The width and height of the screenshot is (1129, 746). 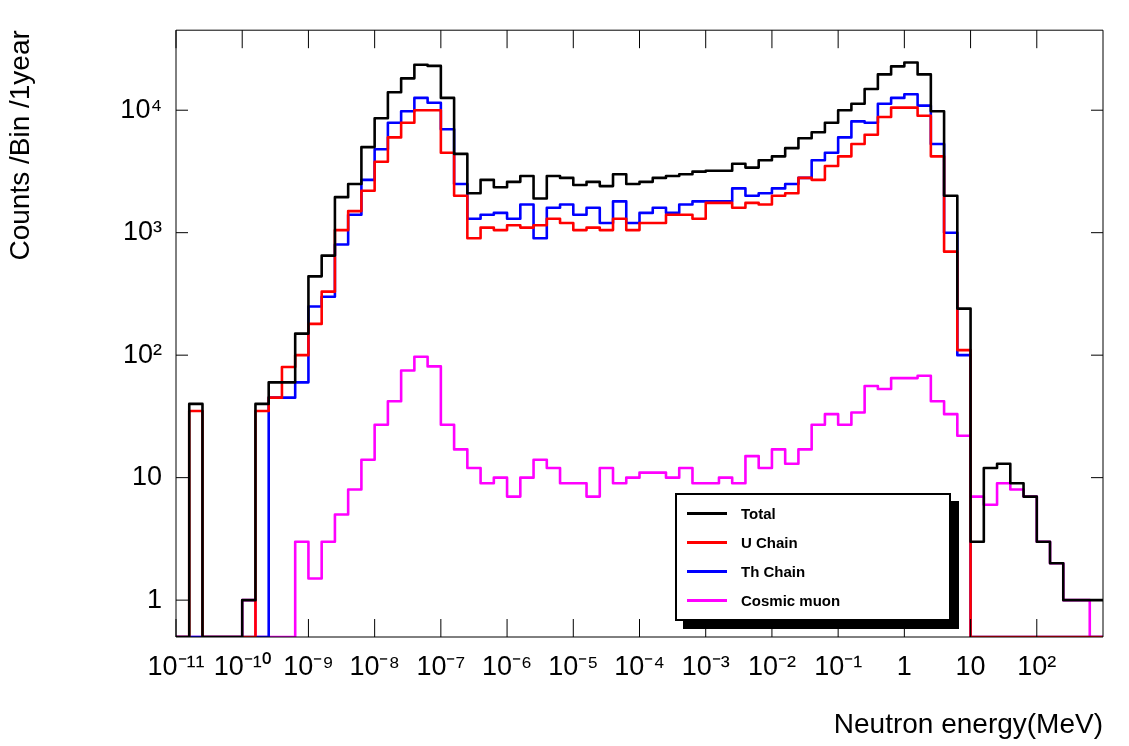 What do you see at coordinates (154, 598) in the screenshot?
I see `y-tick-label: 1` at bounding box center [154, 598].